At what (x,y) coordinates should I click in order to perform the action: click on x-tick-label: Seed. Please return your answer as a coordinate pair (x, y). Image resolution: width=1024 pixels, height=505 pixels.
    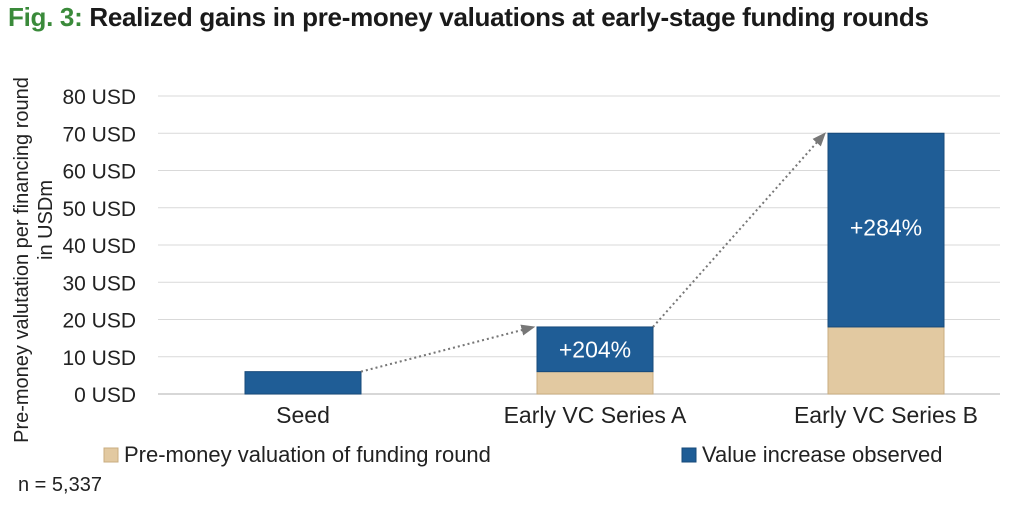
    Looking at the image, I should click on (303, 415).